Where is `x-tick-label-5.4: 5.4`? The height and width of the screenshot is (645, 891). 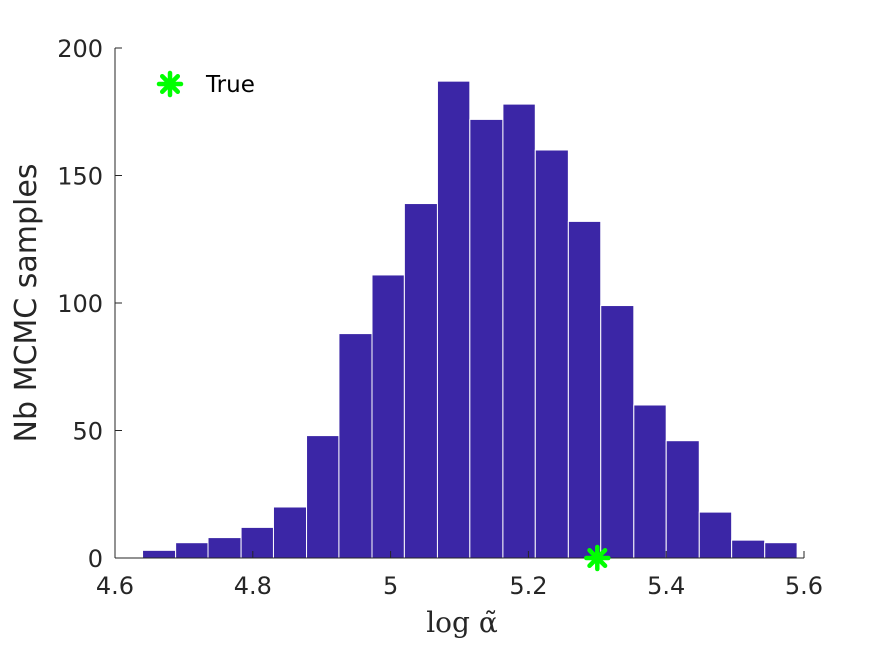
x-tick-label-5.4: 5.4 is located at coordinates (666, 586).